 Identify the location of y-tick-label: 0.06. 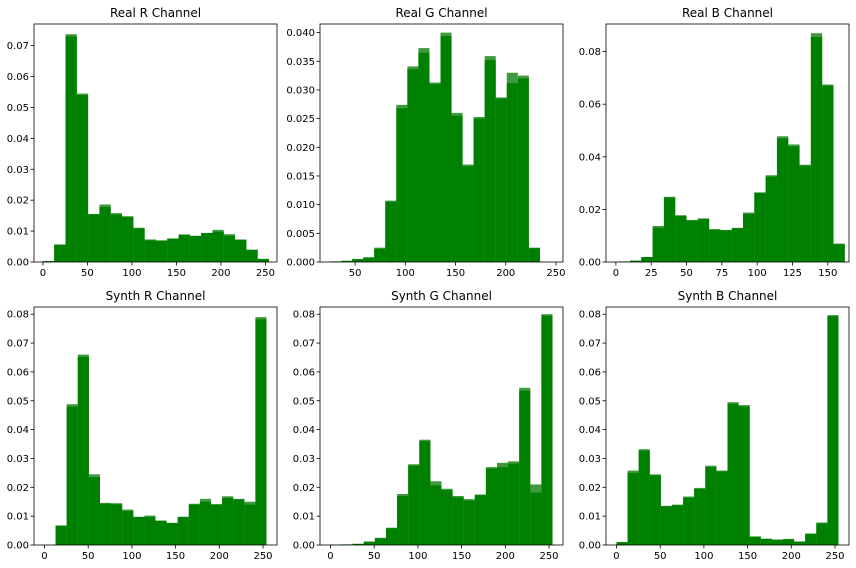
(590, 372).